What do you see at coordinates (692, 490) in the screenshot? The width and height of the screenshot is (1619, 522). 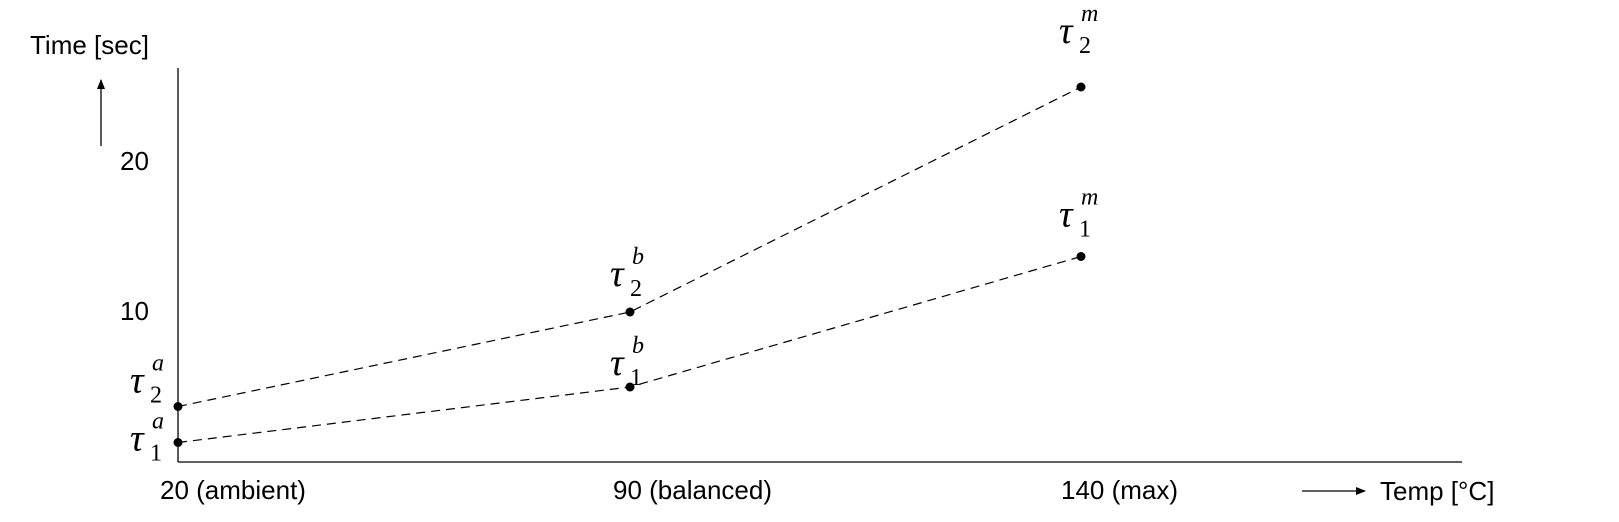 I see `x-tick-label: 90 (balanced)` at bounding box center [692, 490].